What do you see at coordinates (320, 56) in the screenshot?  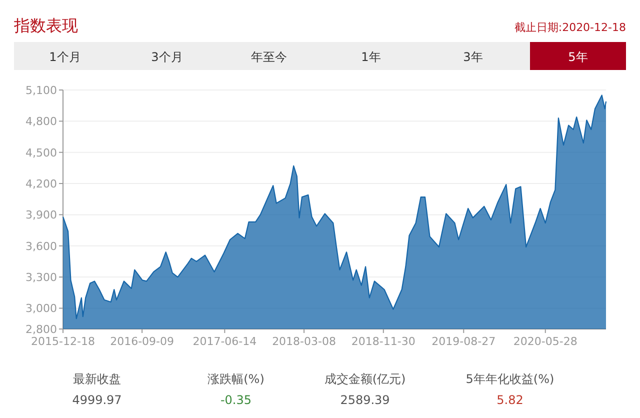 I see `tabs: 1个月 3个月 年至今 1年 3年 5年` at bounding box center [320, 56].